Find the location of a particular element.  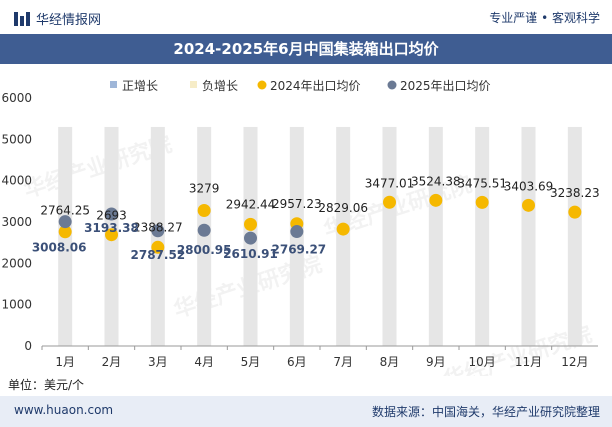

data-label-2025: 3193.38 is located at coordinates (111, 228).